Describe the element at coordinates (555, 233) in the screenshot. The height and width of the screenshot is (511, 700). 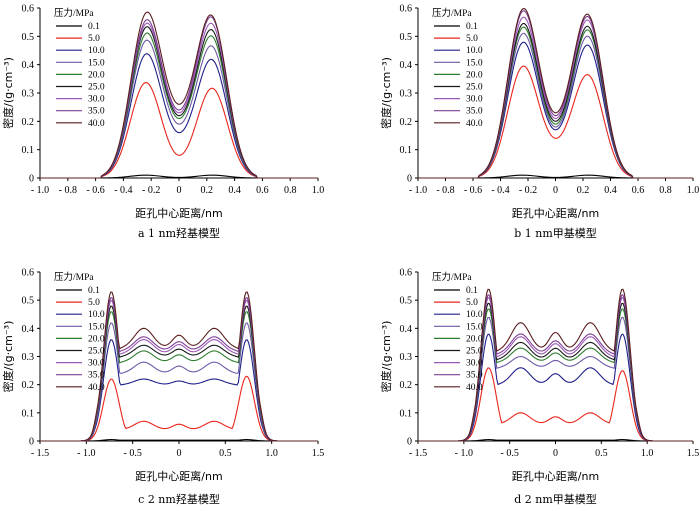
I see `panel-caption: b 1 nm甲基模型` at that location.